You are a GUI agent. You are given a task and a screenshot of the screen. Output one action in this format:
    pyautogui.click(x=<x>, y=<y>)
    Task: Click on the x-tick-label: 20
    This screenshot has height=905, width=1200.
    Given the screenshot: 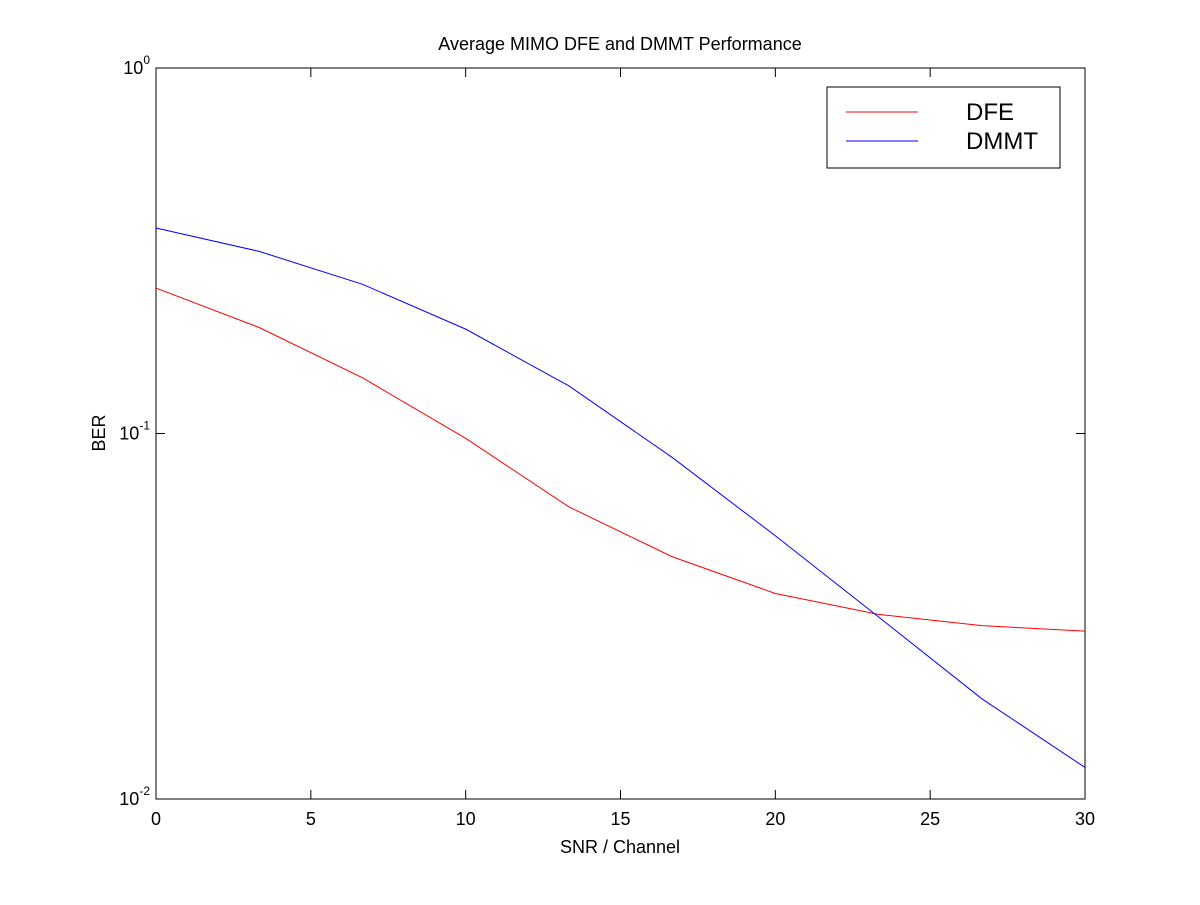 What is the action you would take?
    pyautogui.click(x=775, y=819)
    